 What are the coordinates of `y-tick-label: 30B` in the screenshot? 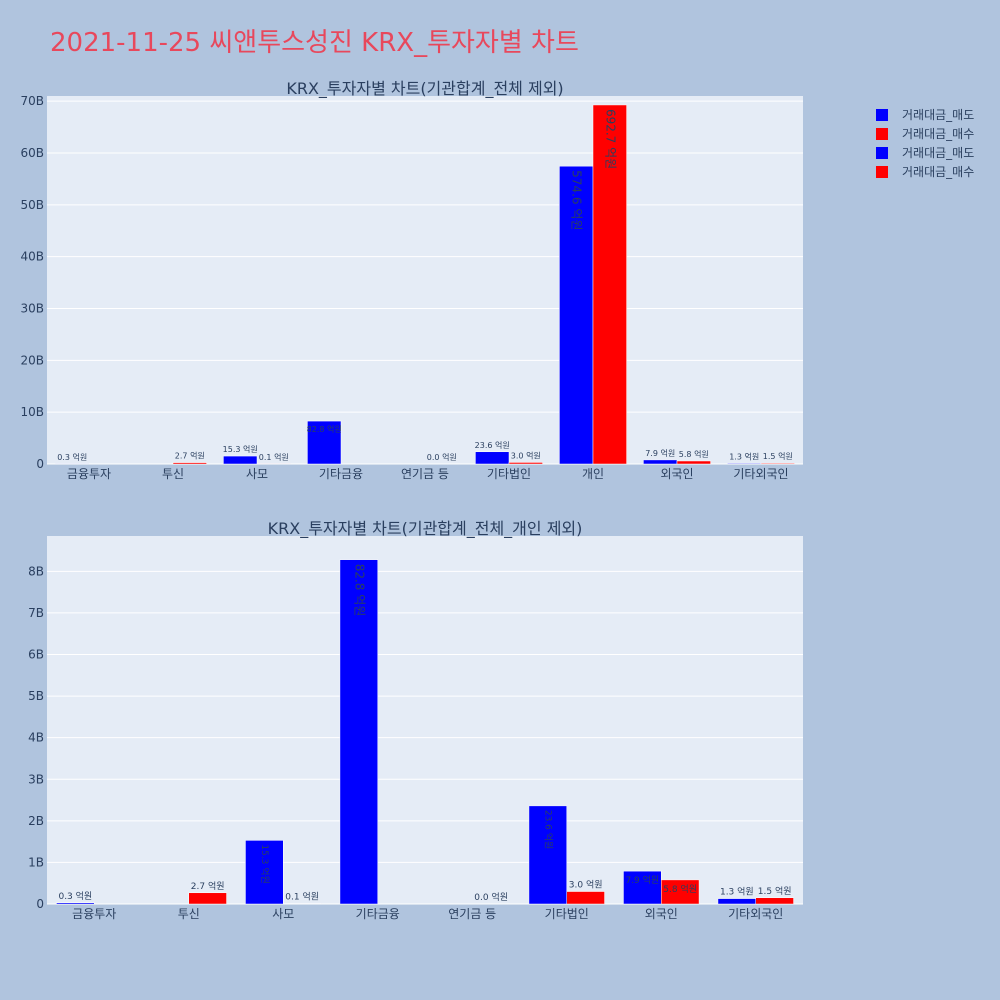 It's located at (32, 309).